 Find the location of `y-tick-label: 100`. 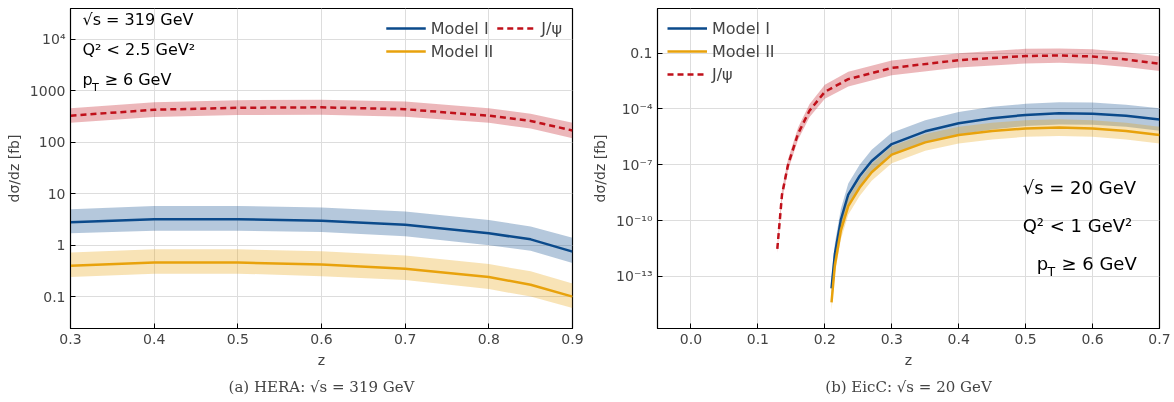

y-tick-label: 100 is located at coordinates (52, 142).